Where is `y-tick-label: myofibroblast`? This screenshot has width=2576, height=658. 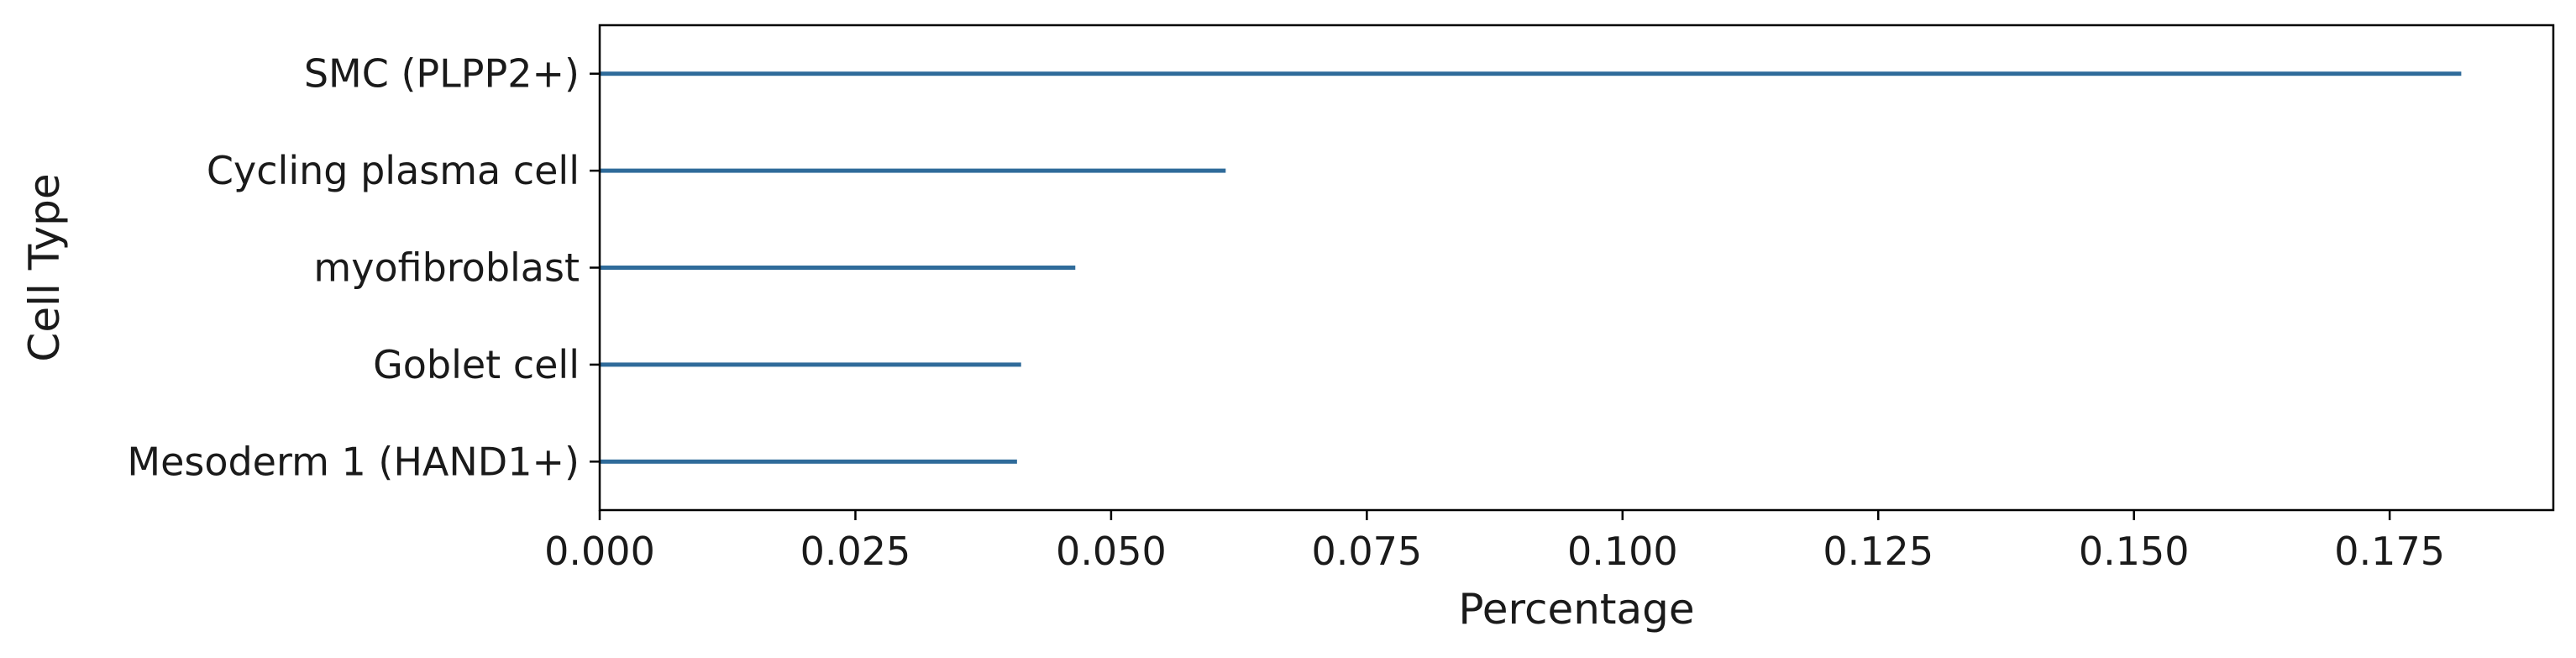
y-tick-label: myofibroblast is located at coordinates (446, 268).